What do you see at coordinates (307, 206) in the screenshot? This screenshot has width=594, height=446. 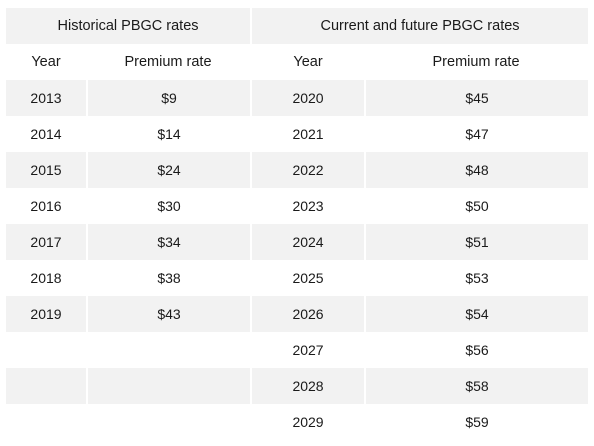 I see `current-year-cell: 2023` at bounding box center [307, 206].